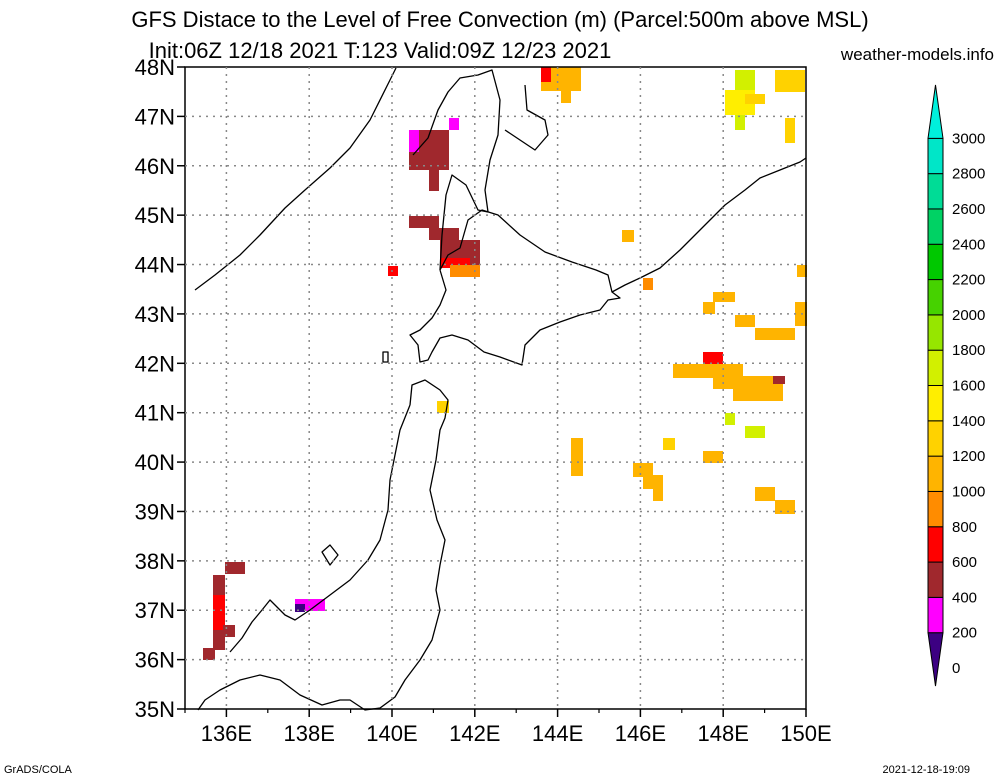 Image resolution: width=1000 pixels, height=779 pixels. I want to click on lat-tick-label: 44N, so click(155, 265).